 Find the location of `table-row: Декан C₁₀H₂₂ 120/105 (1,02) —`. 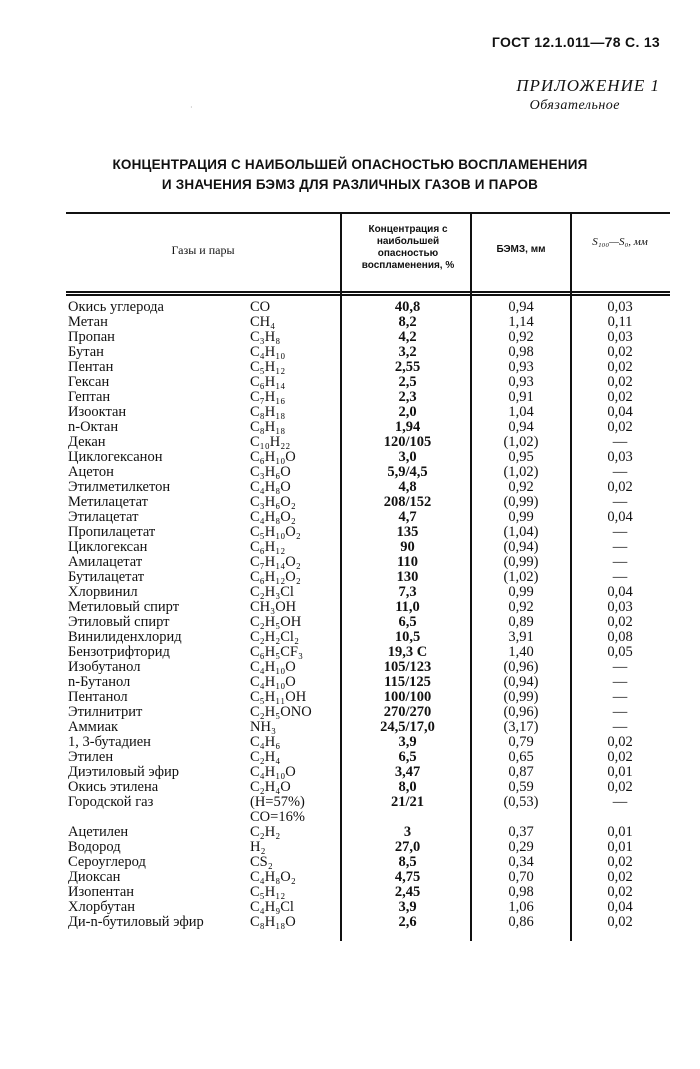

table-row: Декан C₁₀H₂₂ 120/105 (1,02) — is located at coordinates (350, 442).